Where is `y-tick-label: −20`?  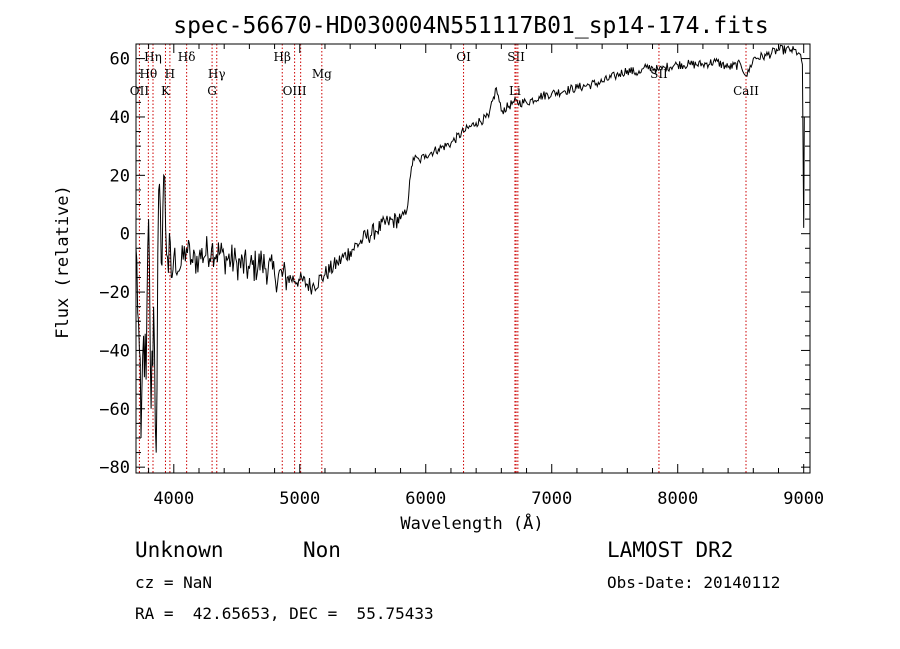 y-tick-label: −20 is located at coordinates (114, 293).